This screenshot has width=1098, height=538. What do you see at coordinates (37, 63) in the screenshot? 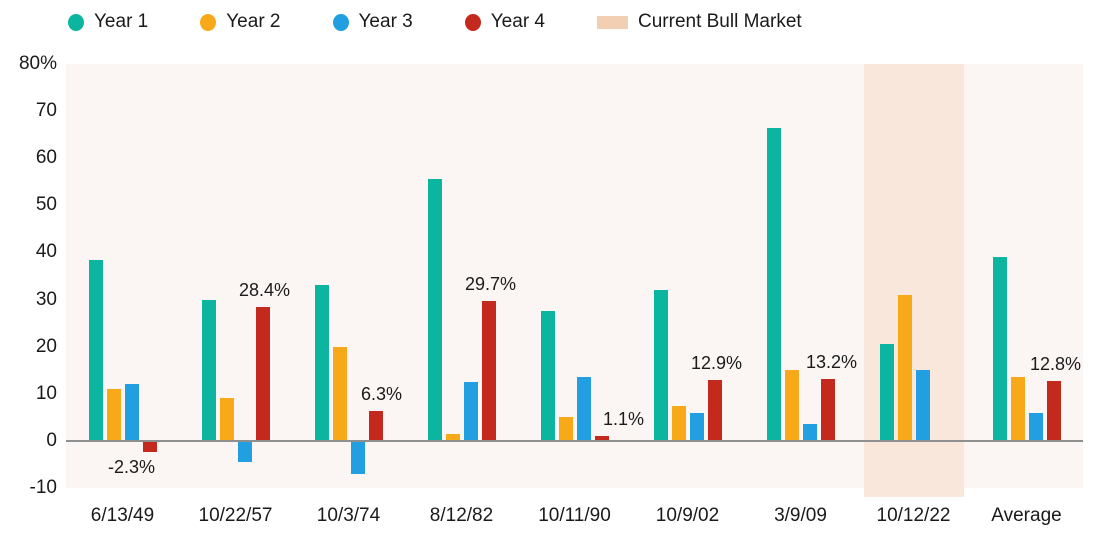
I see `y-tick-80: 80%` at bounding box center [37, 63].